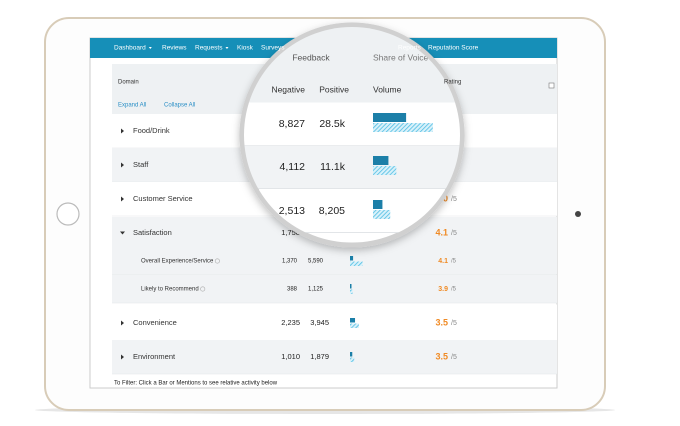  Describe the element at coordinates (311, 57) in the screenshot. I see `lens-feedback: Feedback` at that location.